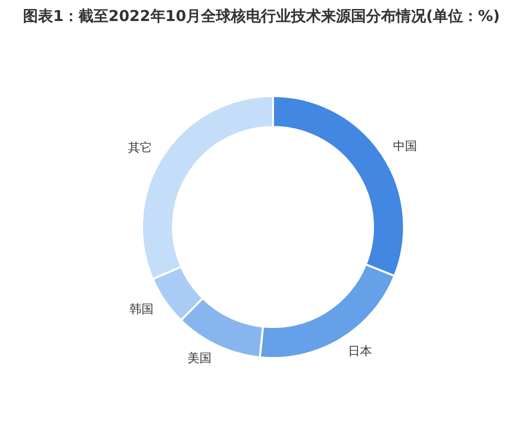  What do you see at coordinates (199, 358) in the screenshot?
I see `slice-label: 美国` at bounding box center [199, 358].